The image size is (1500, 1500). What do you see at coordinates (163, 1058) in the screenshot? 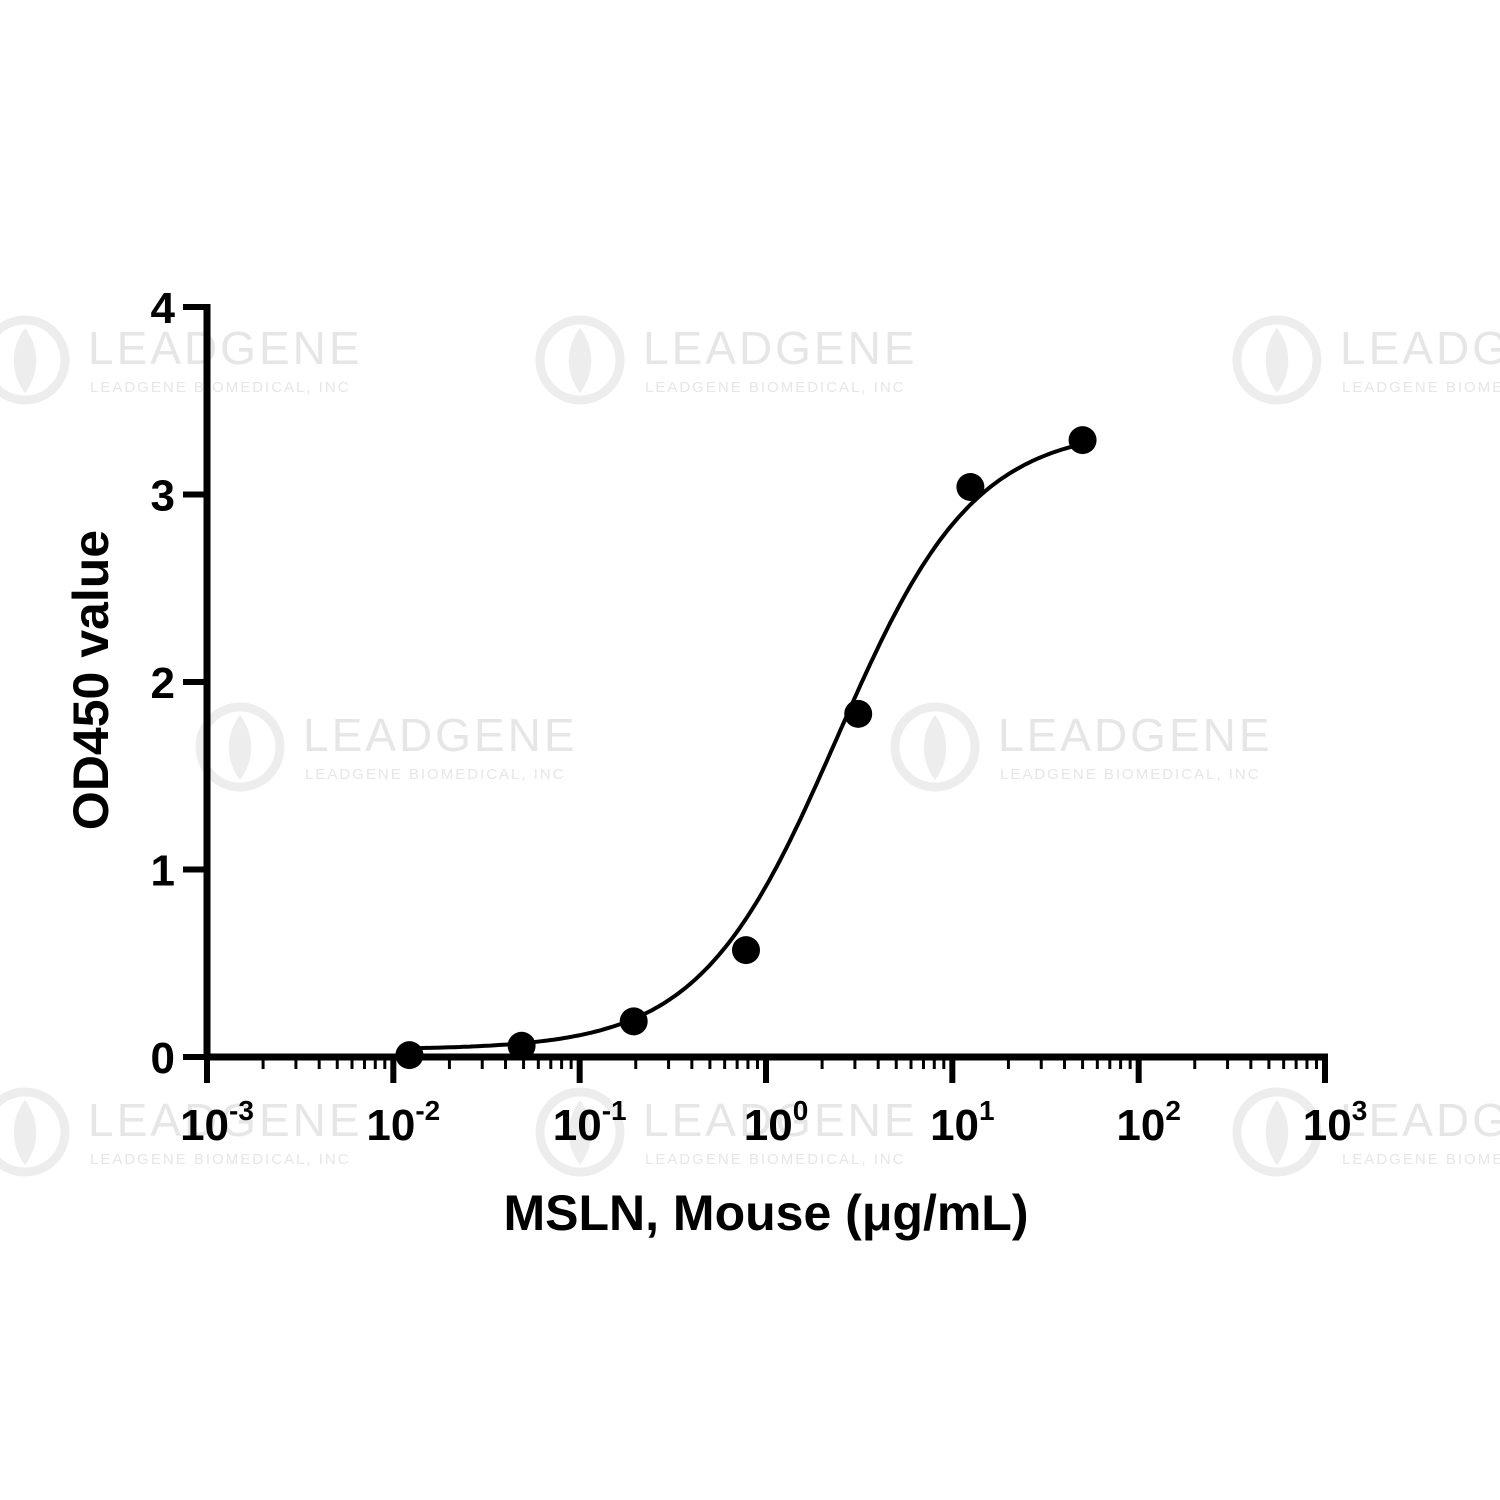
I see `y-tick-label: 0` at bounding box center [163, 1058].